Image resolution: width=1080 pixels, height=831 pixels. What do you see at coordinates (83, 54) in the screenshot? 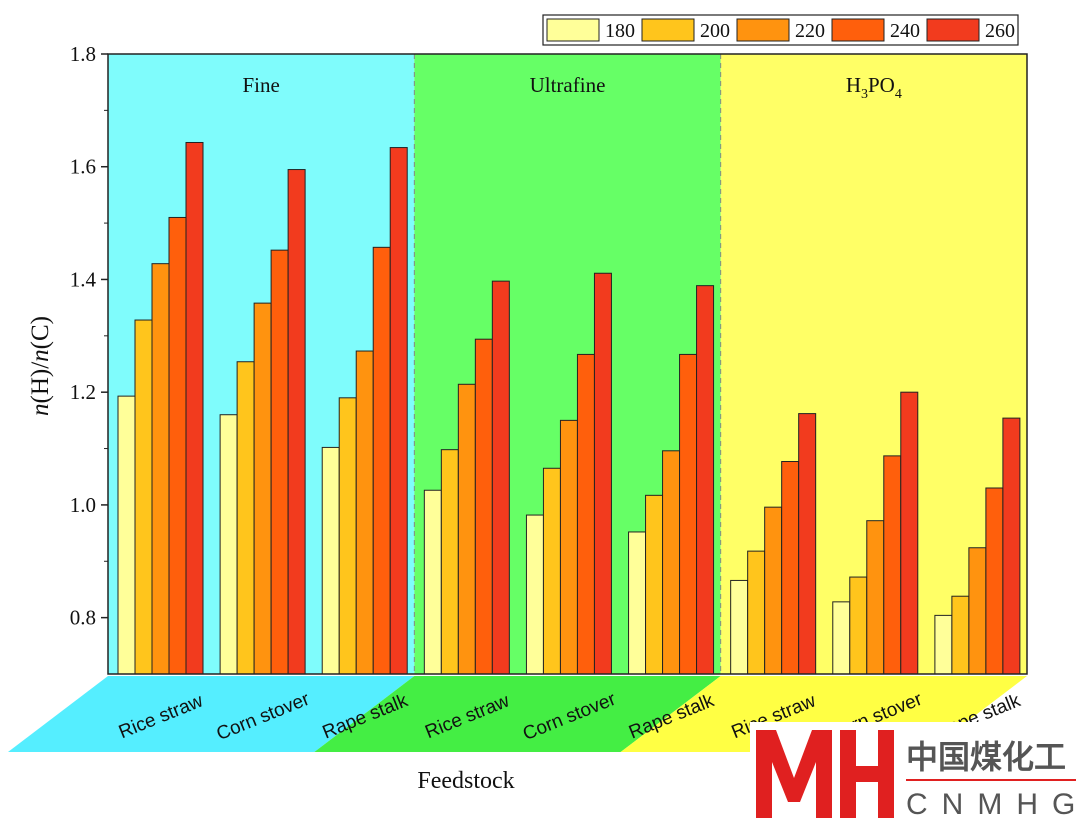
I see `y-tick-label: 1.8` at bounding box center [83, 54].